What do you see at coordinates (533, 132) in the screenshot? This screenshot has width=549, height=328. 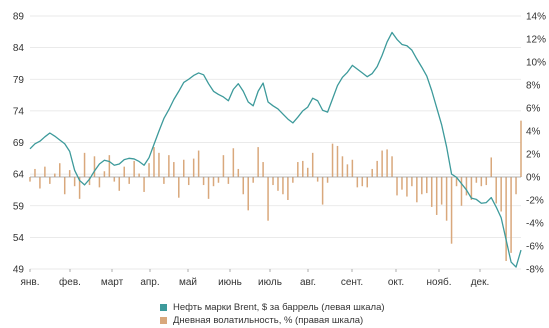 I see `right-tick-label: 4%` at bounding box center [533, 132].